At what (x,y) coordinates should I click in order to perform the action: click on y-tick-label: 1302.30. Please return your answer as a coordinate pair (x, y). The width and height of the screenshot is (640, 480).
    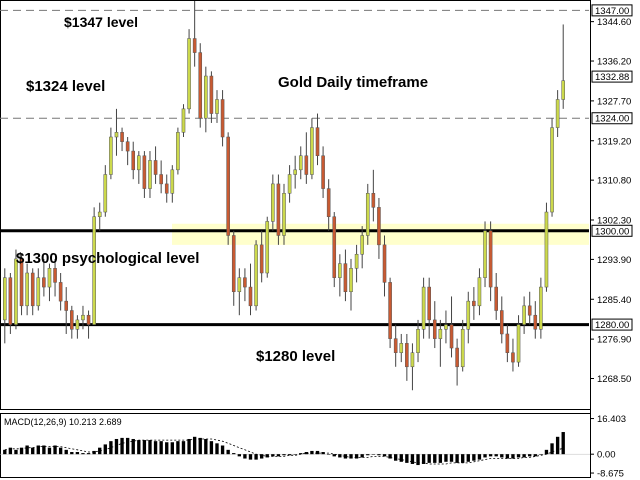
    Looking at the image, I should click on (614, 221).